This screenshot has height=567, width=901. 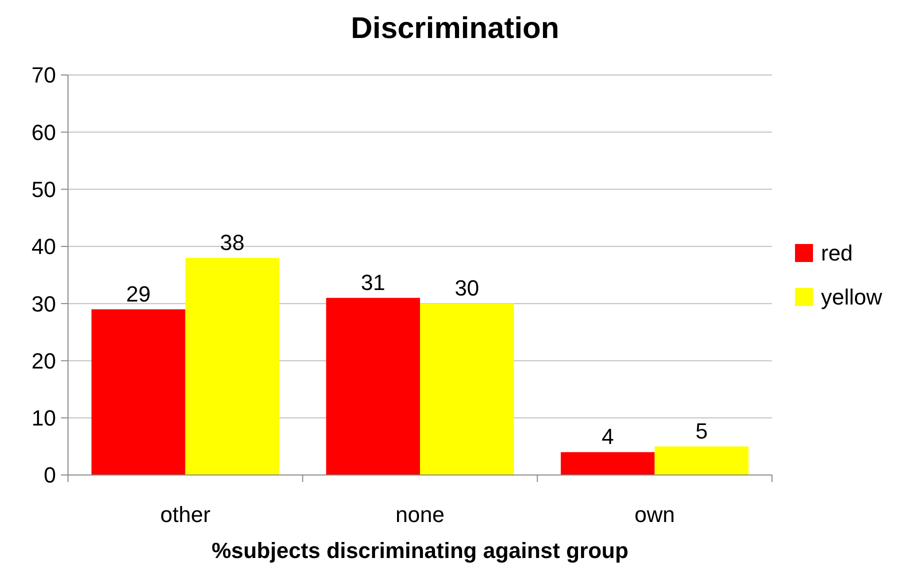 I want to click on x-tick-label: other, so click(x=185, y=514).